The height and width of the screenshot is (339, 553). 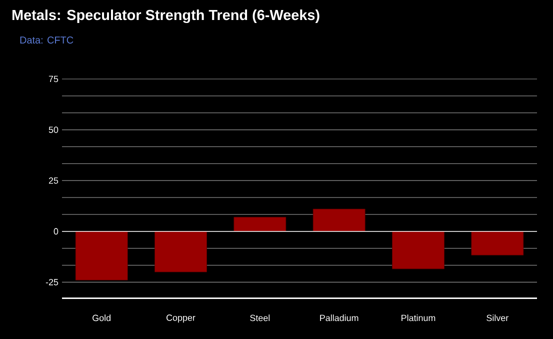 I want to click on x-tick-label: Platinum, so click(x=419, y=318).